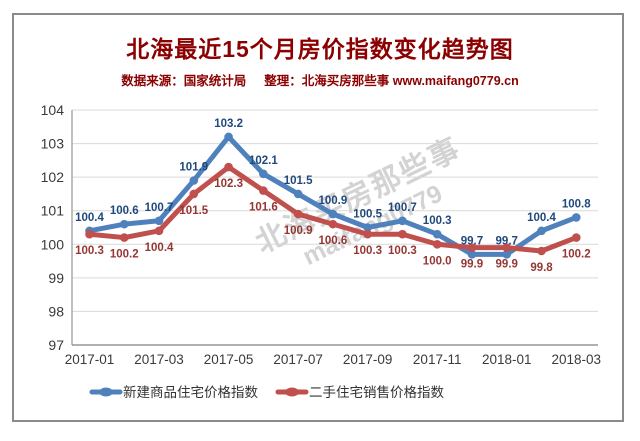  Describe the element at coordinates (376, 392) in the screenshot. I see `legend-label: 二手住宅销售价格指数` at that location.